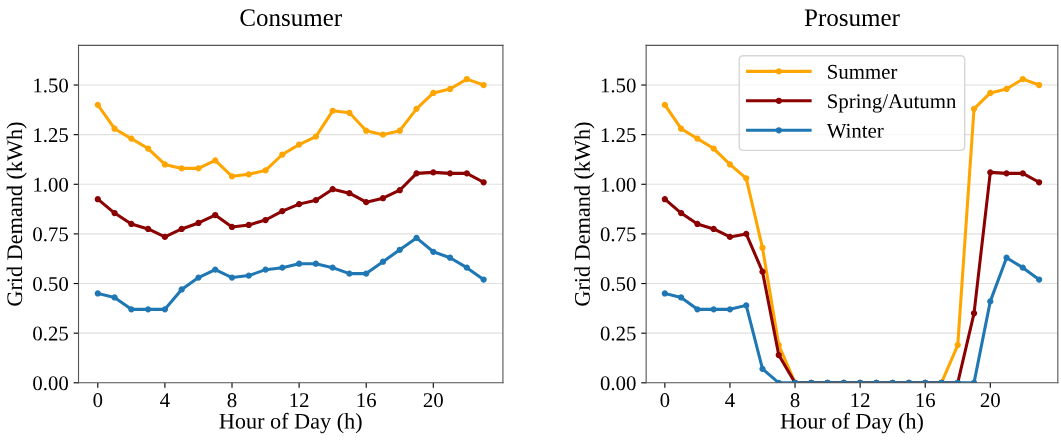 The image size is (1061, 440). What do you see at coordinates (892, 103) in the screenshot?
I see `legend-label: Spring/Autumn` at bounding box center [892, 103].